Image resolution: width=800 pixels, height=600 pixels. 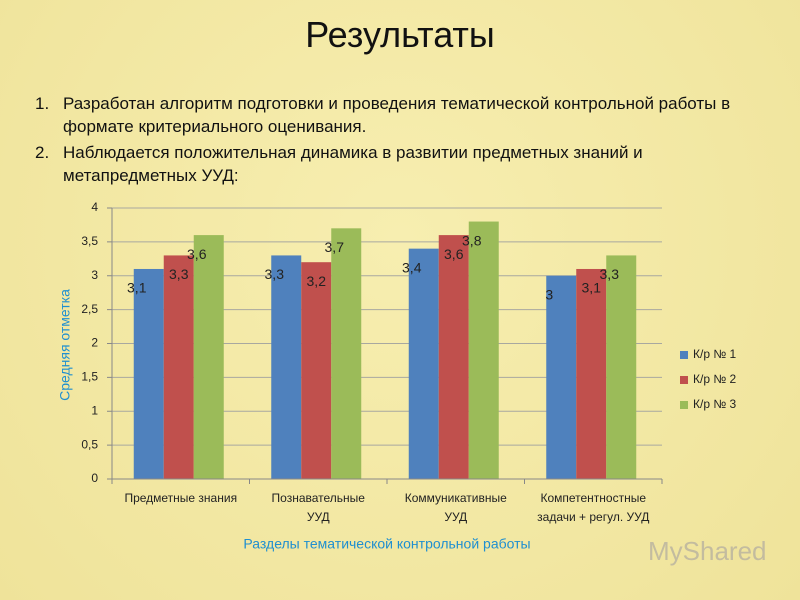 What do you see at coordinates (335, 247) in the screenshot?
I see `value-label: 3,7` at bounding box center [335, 247].